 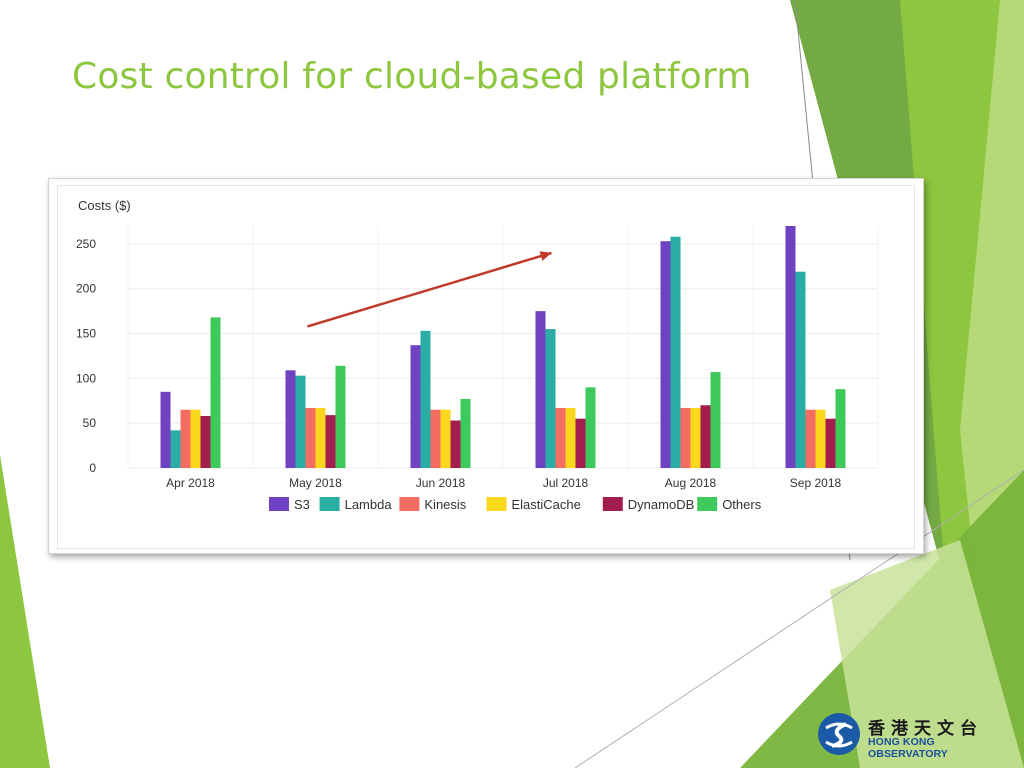 I want to click on observatory-emblem-icon, so click(x=839, y=734).